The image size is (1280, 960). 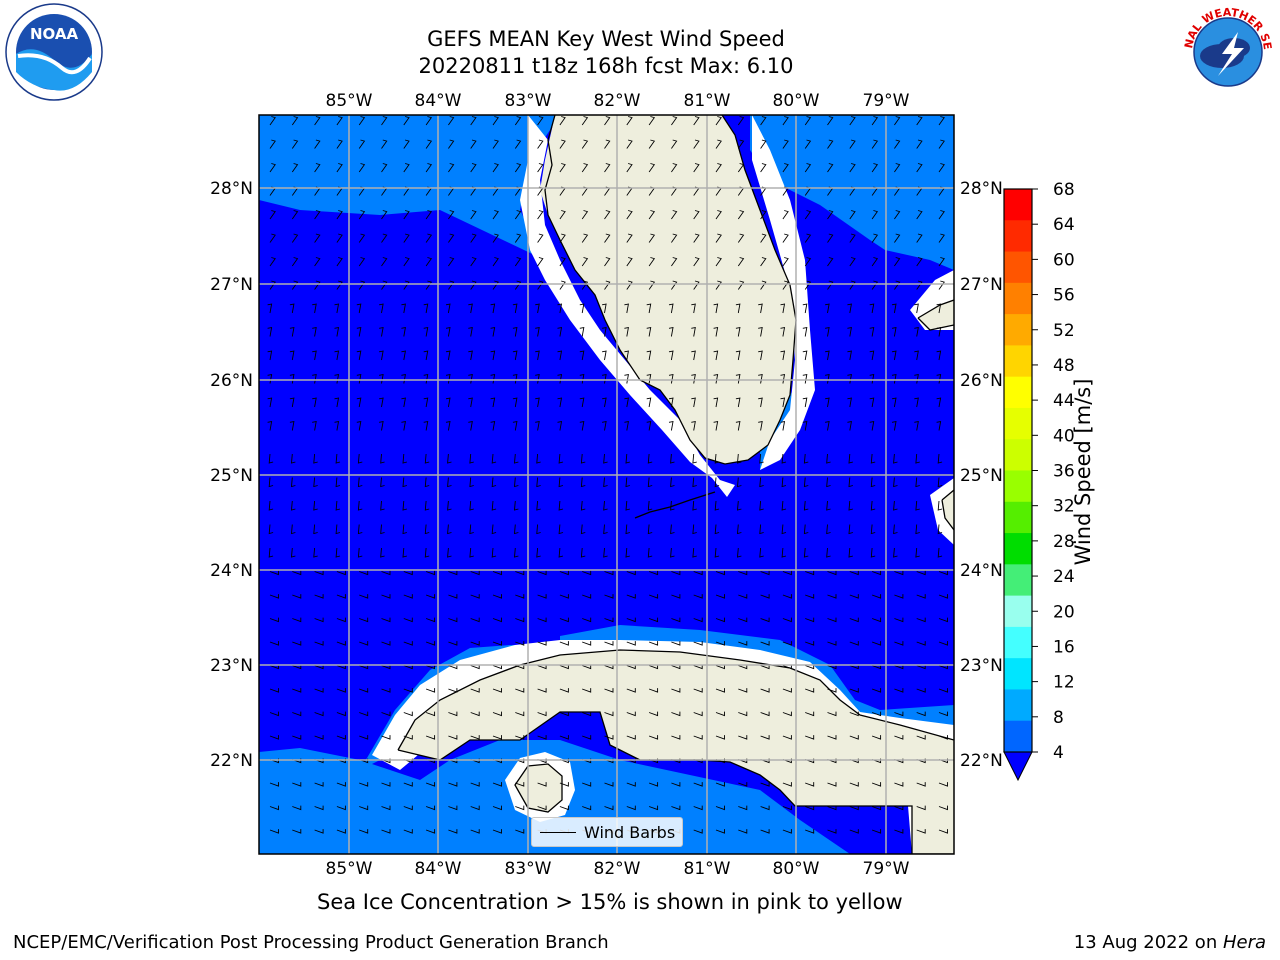 I want to click on lat-label-left: 27°N, so click(x=231, y=285).